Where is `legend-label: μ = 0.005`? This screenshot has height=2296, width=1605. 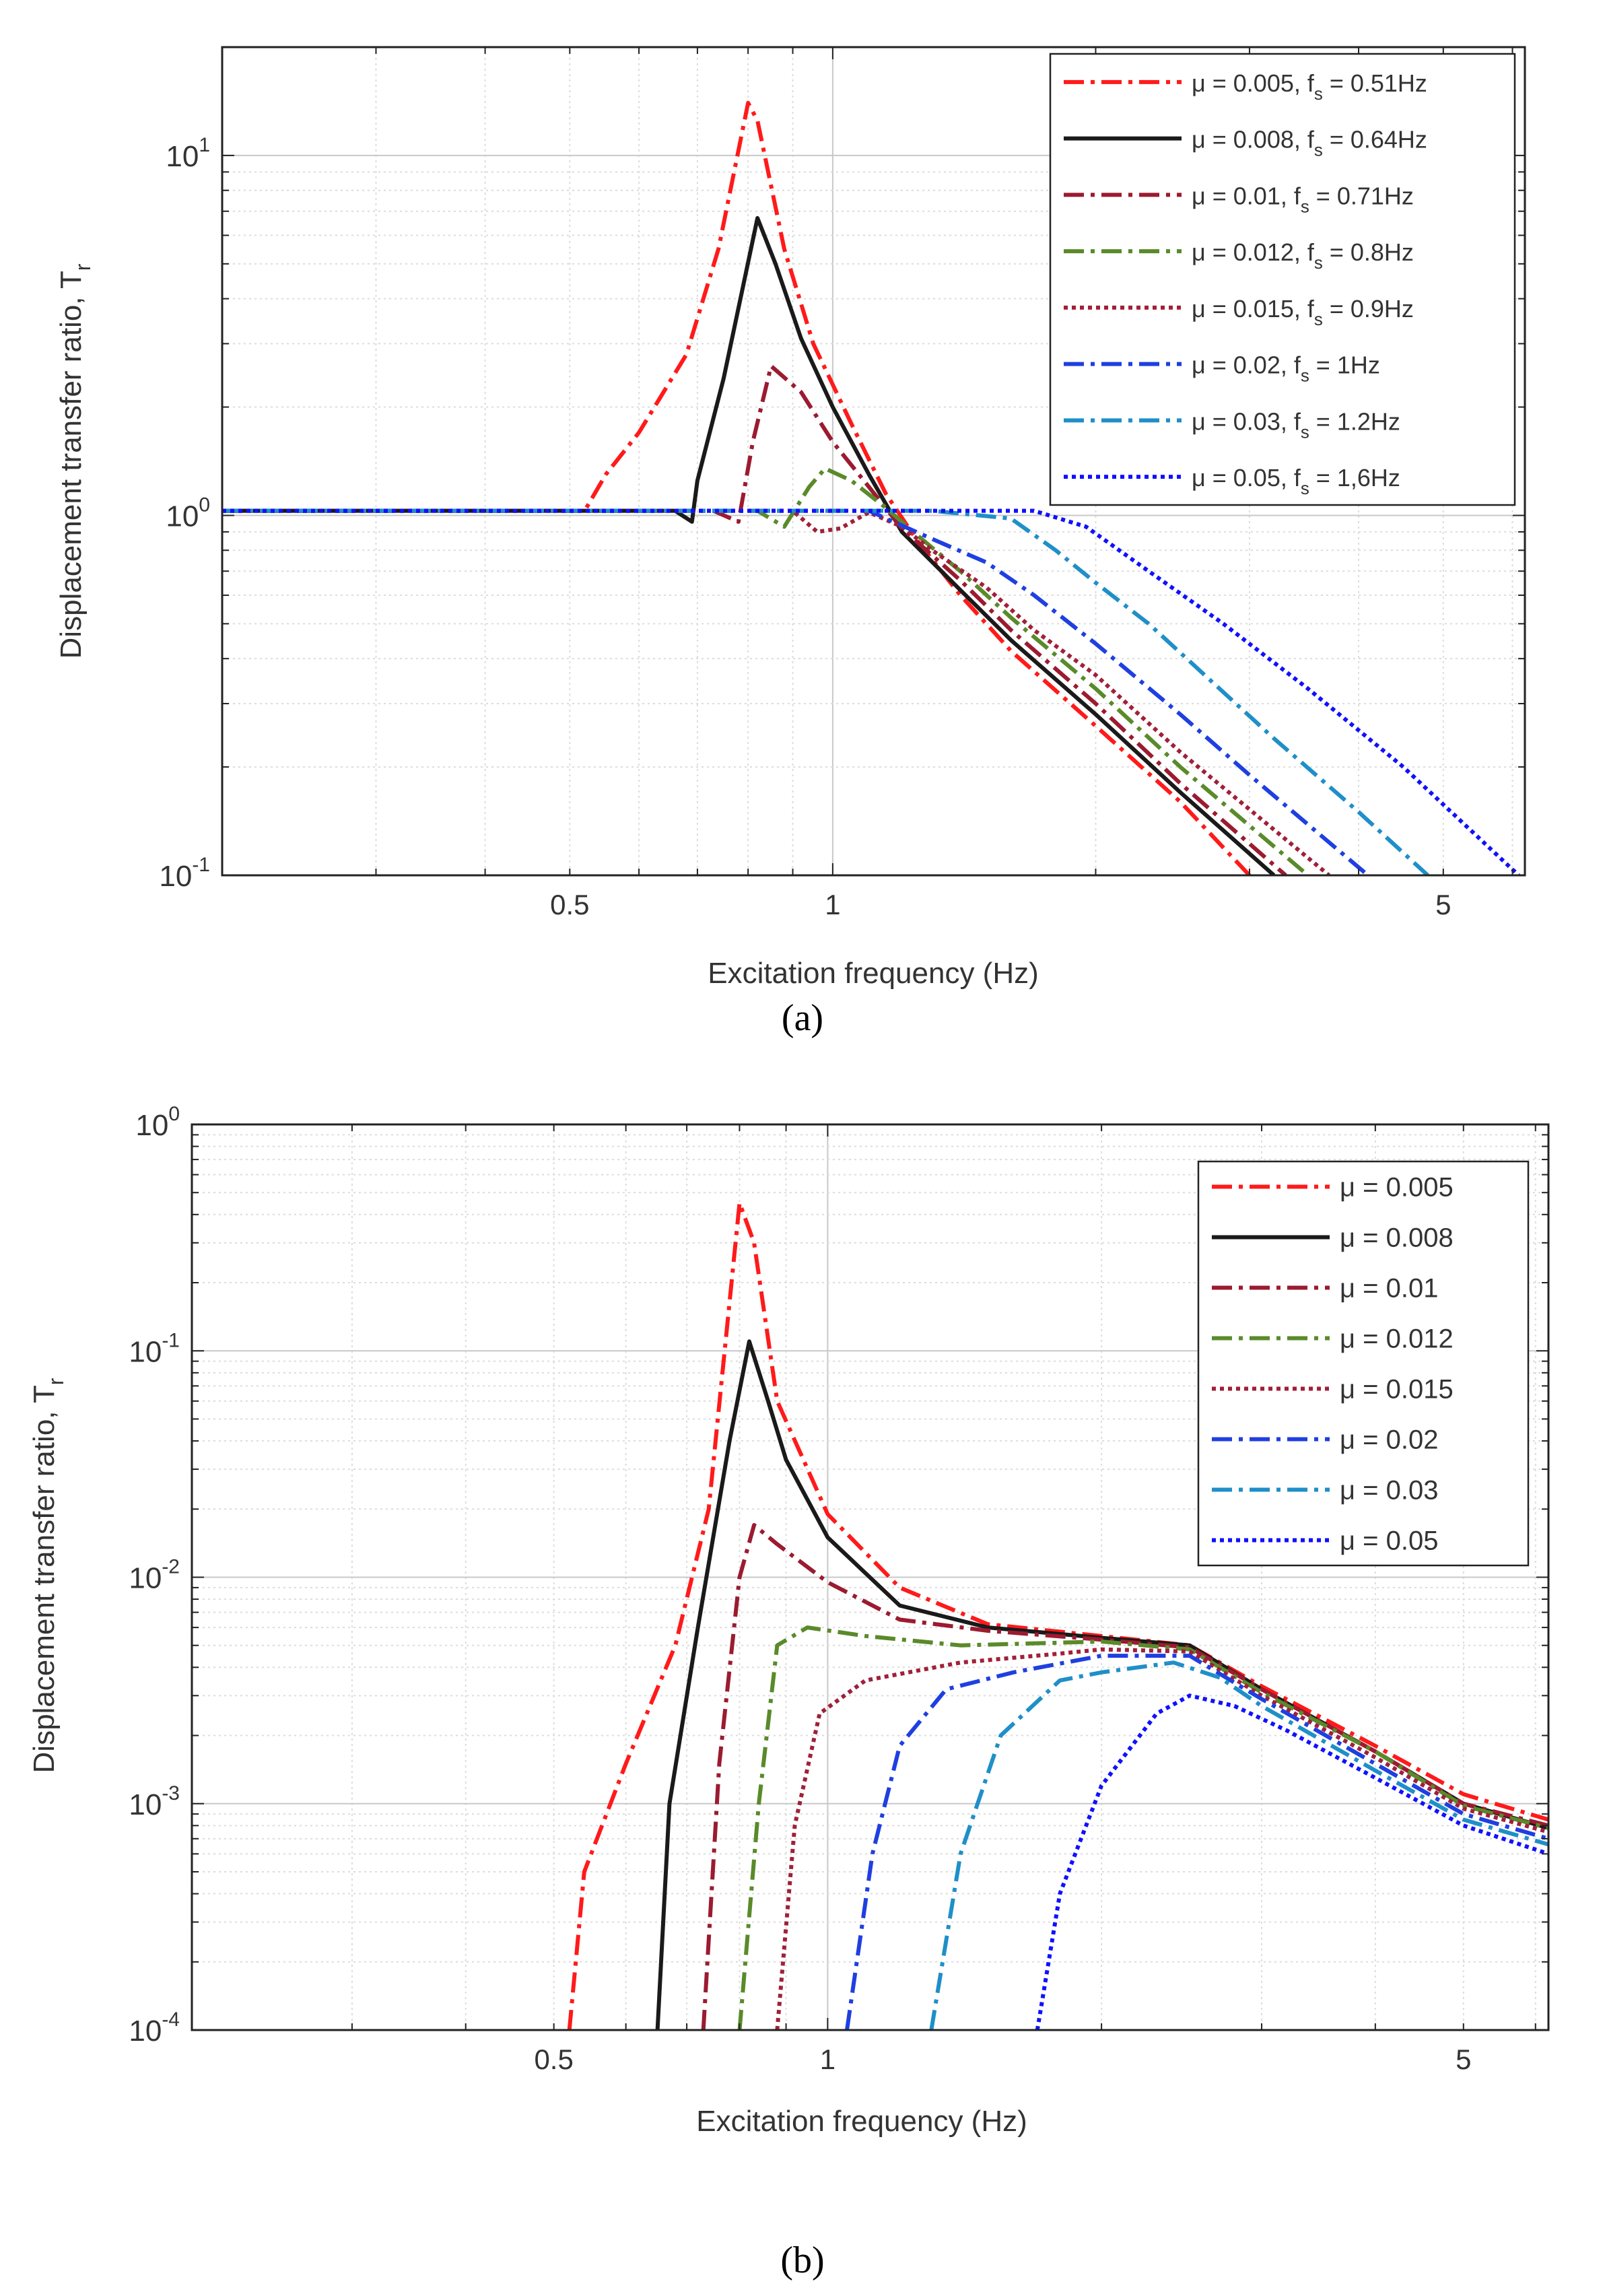
legend-label: μ = 0.005 is located at coordinates (1397, 1188).